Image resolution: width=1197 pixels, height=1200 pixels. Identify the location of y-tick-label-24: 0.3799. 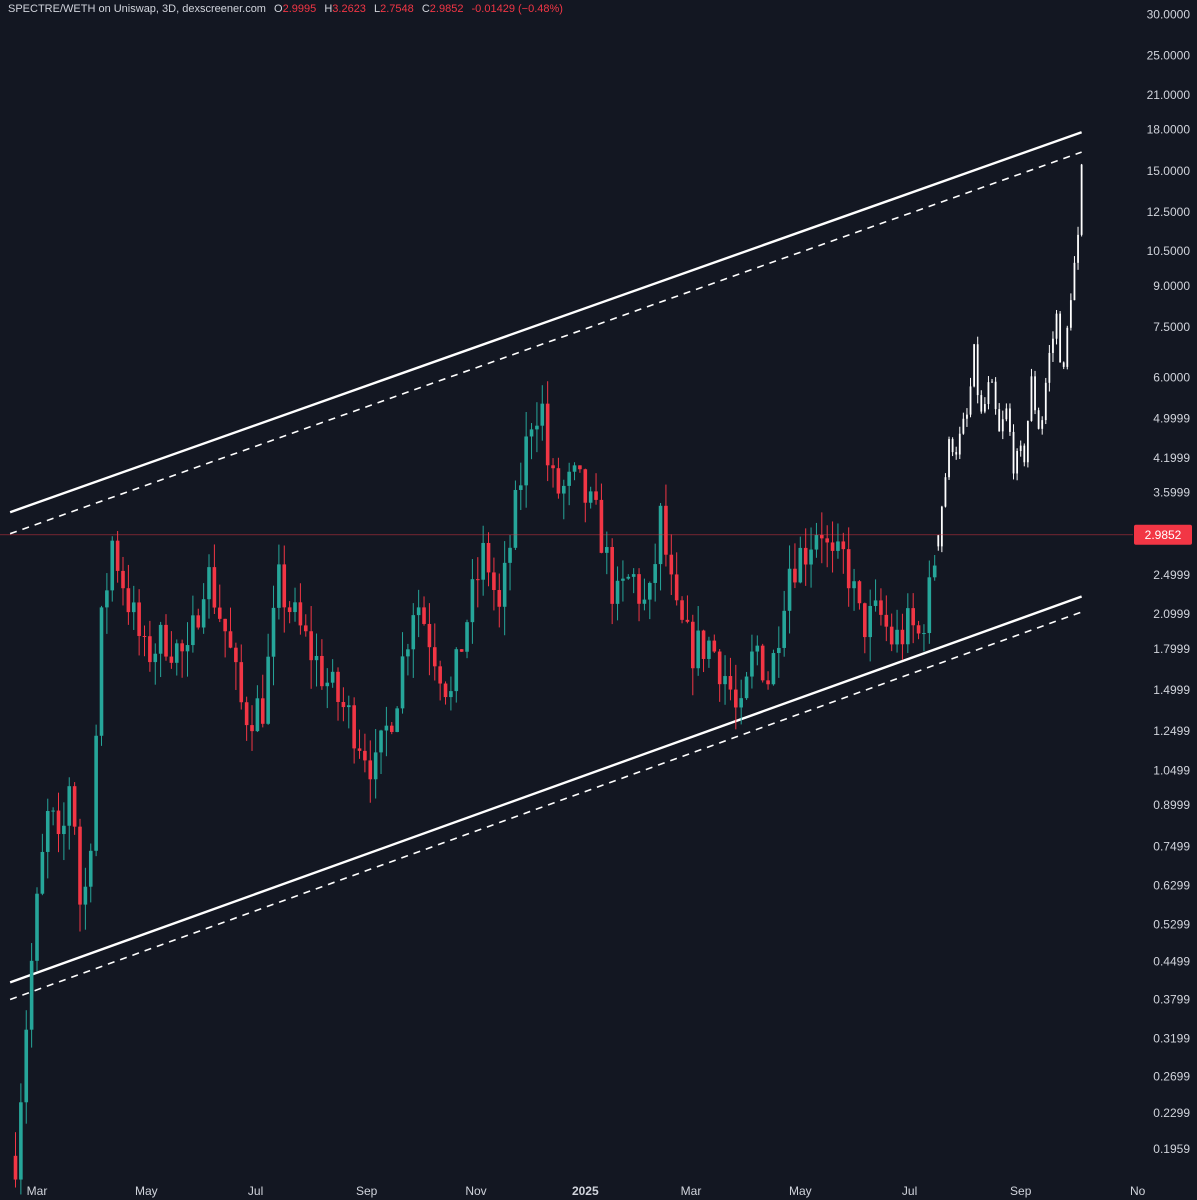
(1171, 1000).